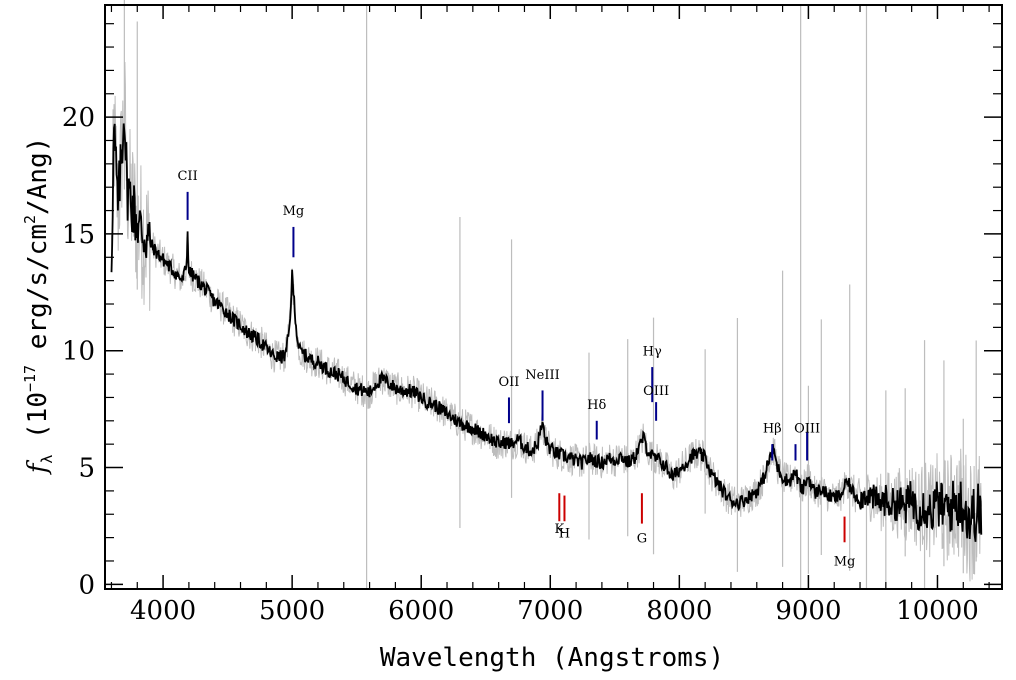 Image resolution: width=1016 pixels, height=680 pixels. What do you see at coordinates (78, 352) in the screenshot?
I see `y-tick-label: 10` at bounding box center [78, 352].